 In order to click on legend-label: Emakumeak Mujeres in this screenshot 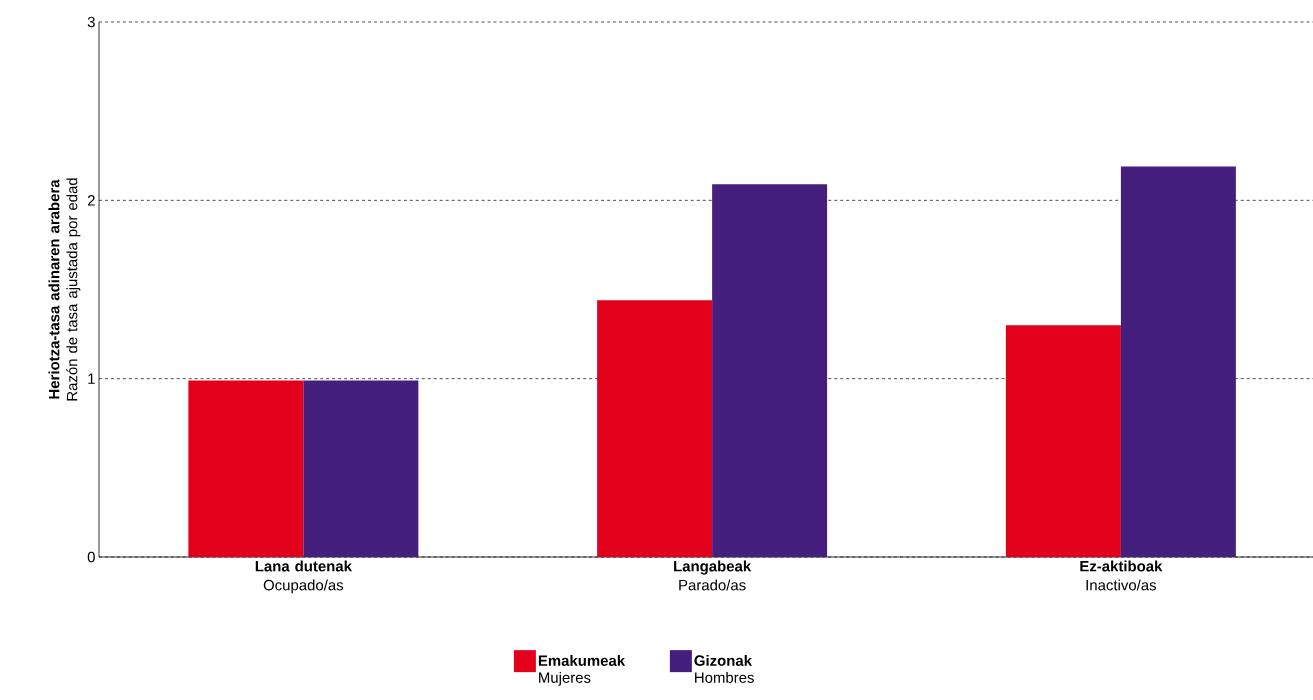, I will do `click(582, 670)`.